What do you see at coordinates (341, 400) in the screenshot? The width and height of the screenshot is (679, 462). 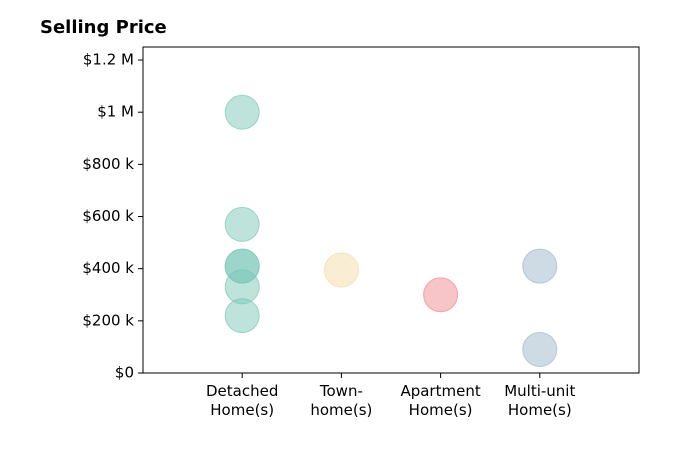 I see `x-tick-label: Town- home(s)` at bounding box center [341, 400].